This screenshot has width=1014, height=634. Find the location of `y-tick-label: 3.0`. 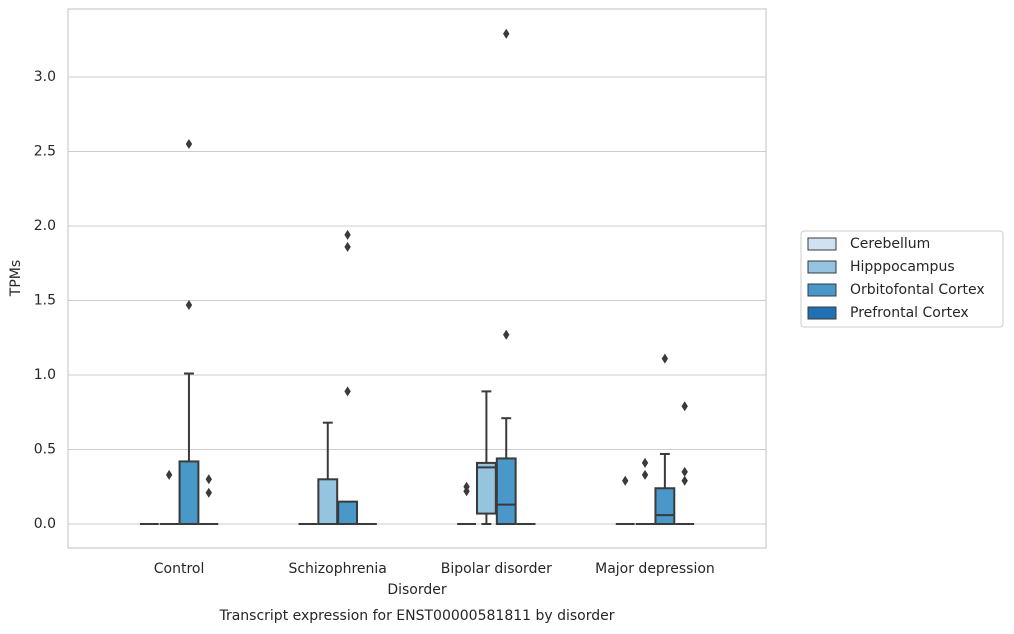

y-tick-label: 3.0 is located at coordinates (45, 77).